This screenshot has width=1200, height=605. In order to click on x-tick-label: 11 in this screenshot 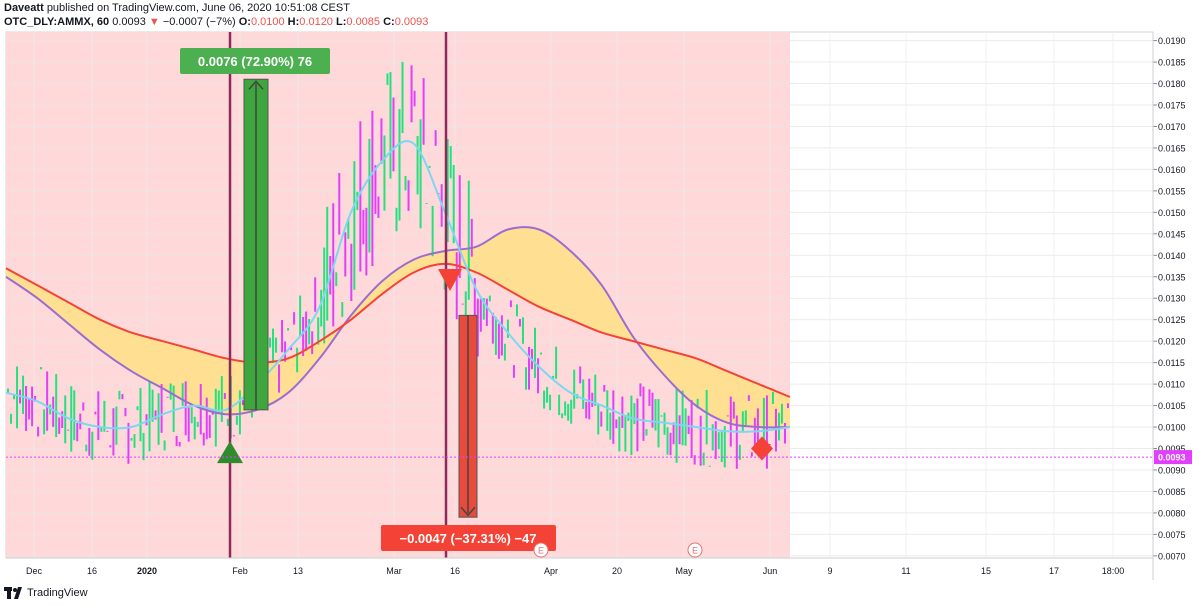, I will do `click(905, 571)`.